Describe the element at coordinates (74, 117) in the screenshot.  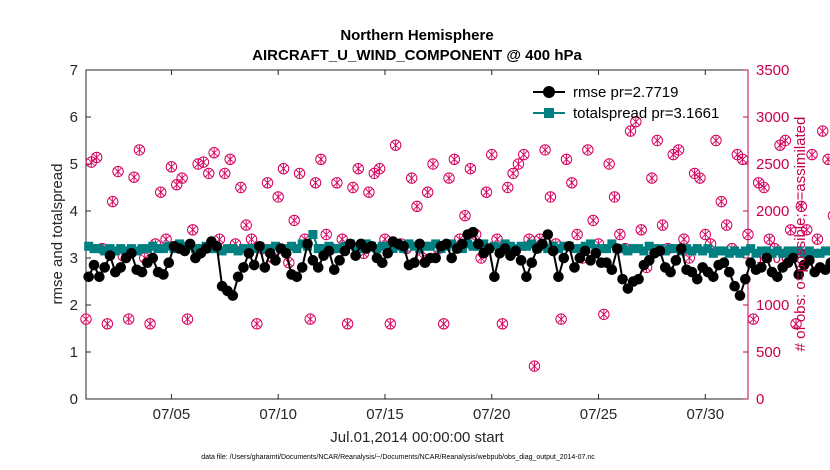
I see `y-tick-label: 6` at that location.